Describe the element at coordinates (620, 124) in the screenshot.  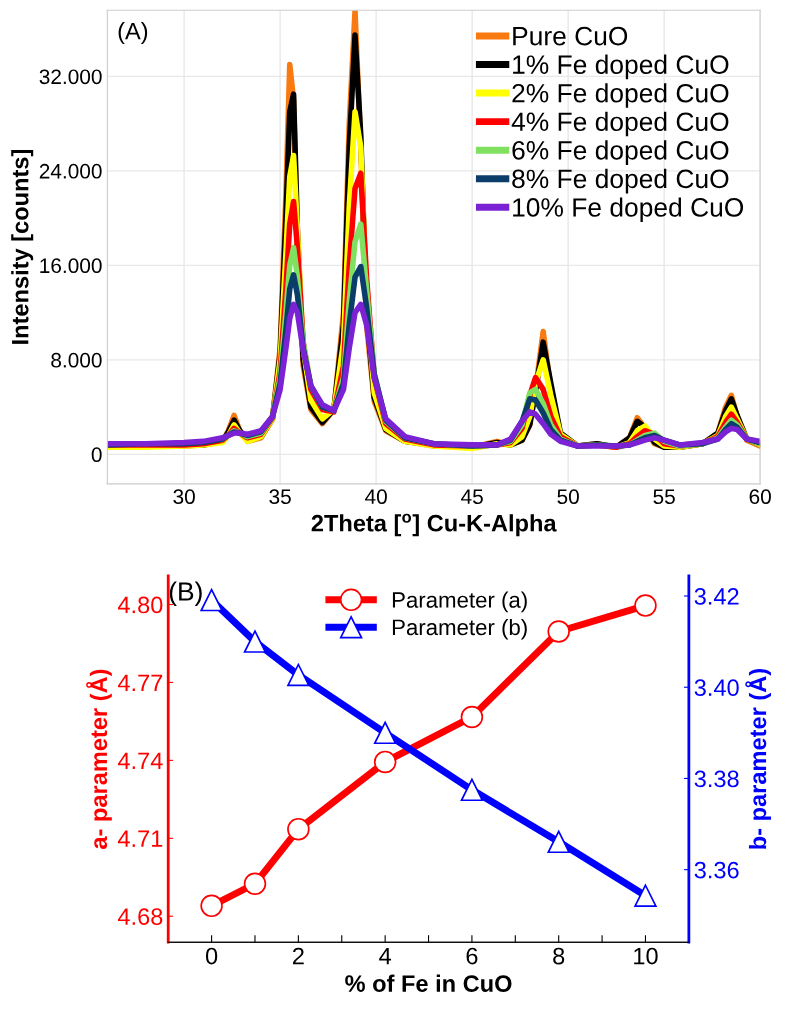
I see `legend-label: 4% Fe doped CuO` at that location.